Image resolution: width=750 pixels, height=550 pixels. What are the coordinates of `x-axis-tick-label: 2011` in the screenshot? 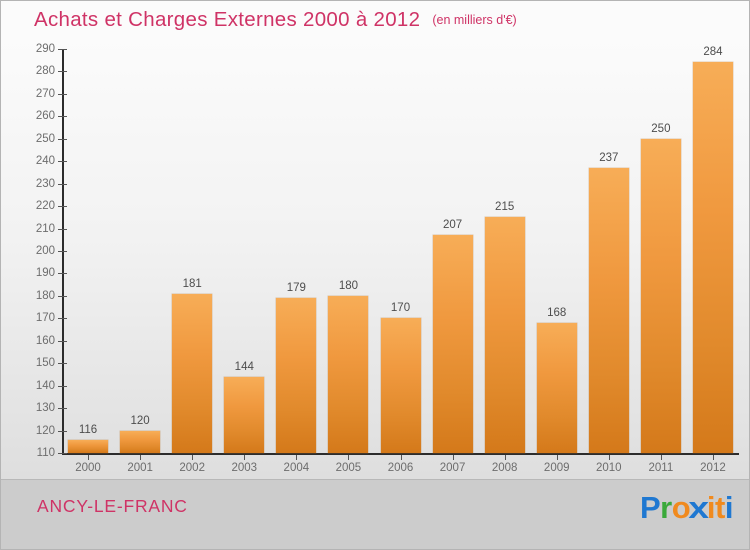 It's located at (661, 468).